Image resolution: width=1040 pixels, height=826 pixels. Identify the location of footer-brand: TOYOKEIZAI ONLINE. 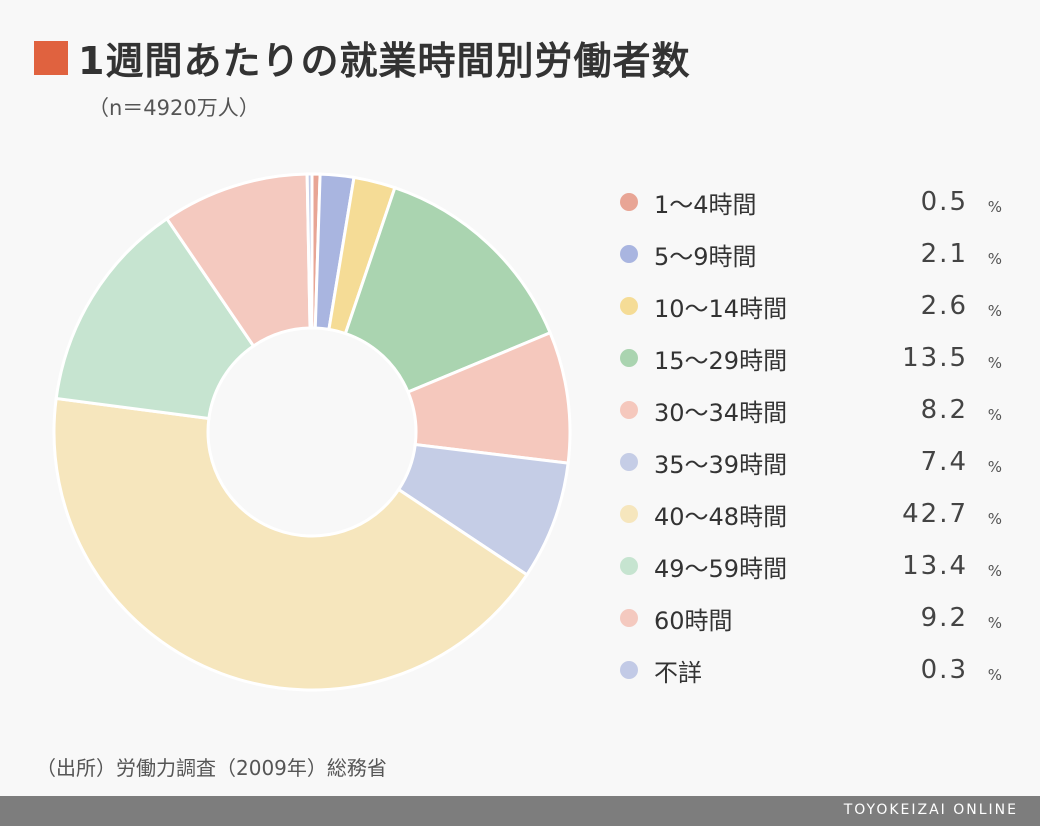
(930, 810).